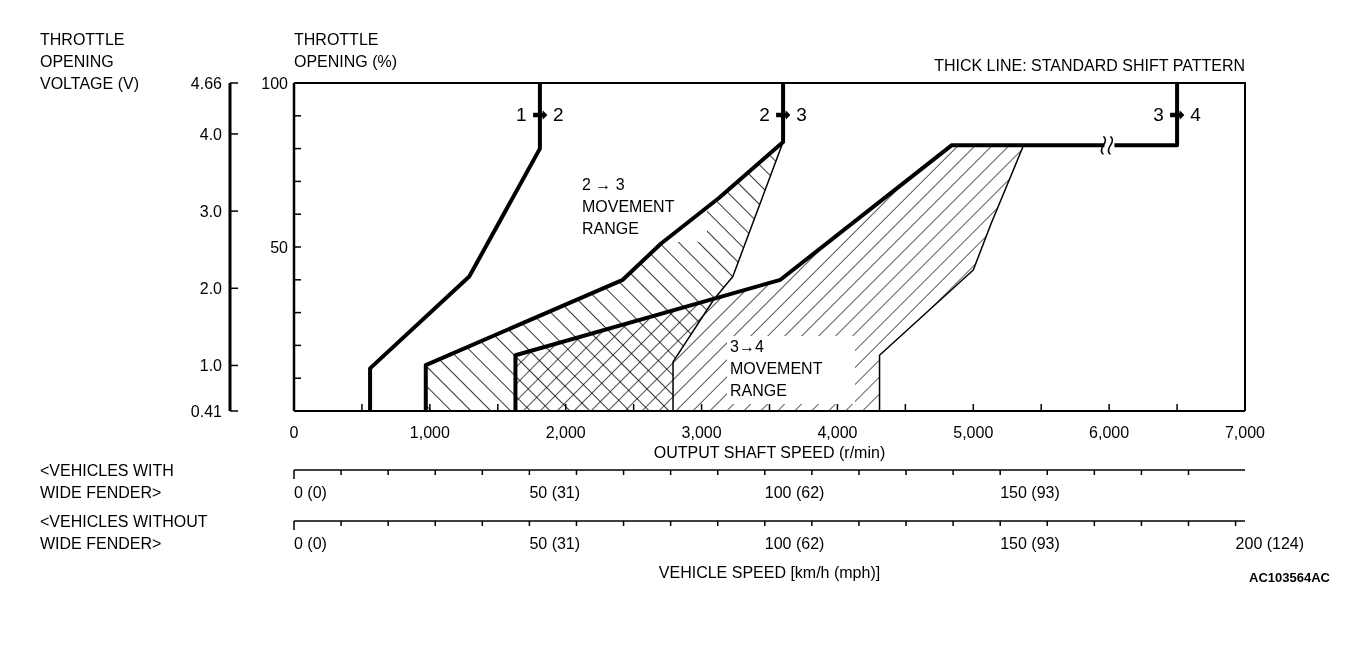 This screenshot has height=661, width=1368. Describe the element at coordinates (1109, 432) in the screenshot. I see `x-tick-label: 6,000` at that location.